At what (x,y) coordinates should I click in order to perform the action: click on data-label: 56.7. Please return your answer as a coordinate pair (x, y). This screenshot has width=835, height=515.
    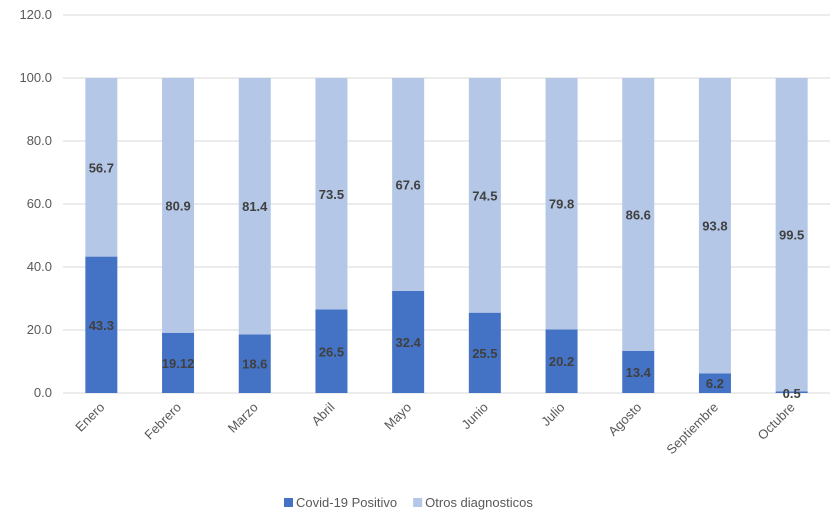
    Looking at the image, I should click on (101, 167).